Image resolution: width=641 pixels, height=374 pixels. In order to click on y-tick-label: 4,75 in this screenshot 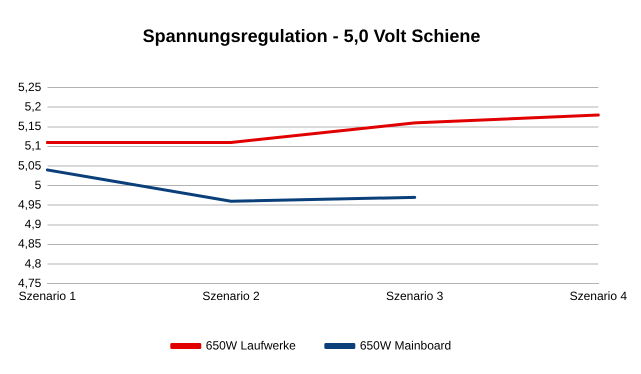, I will do `click(30, 283)`.